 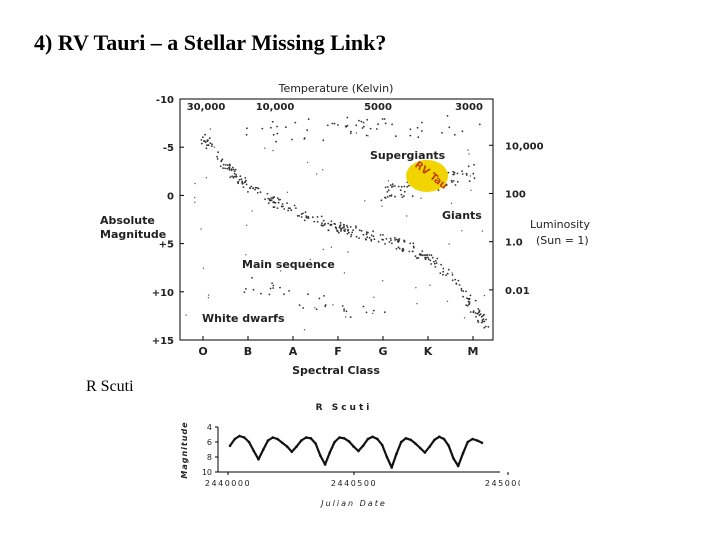 I want to click on hr-right-tick-label: 100, so click(x=515, y=194).